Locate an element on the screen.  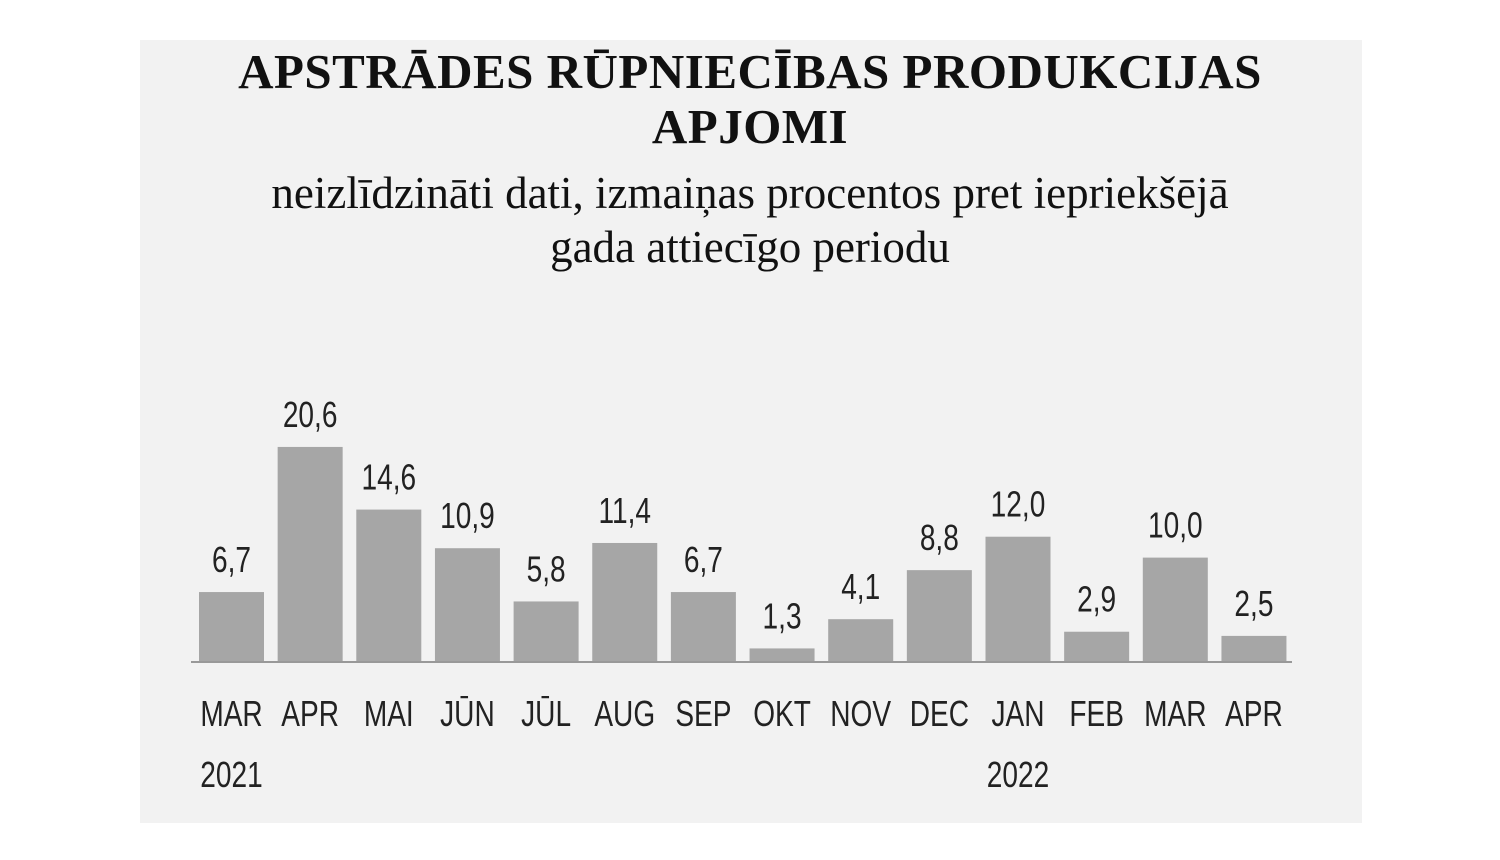
data-label: 4,1 is located at coordinates (860, 587).